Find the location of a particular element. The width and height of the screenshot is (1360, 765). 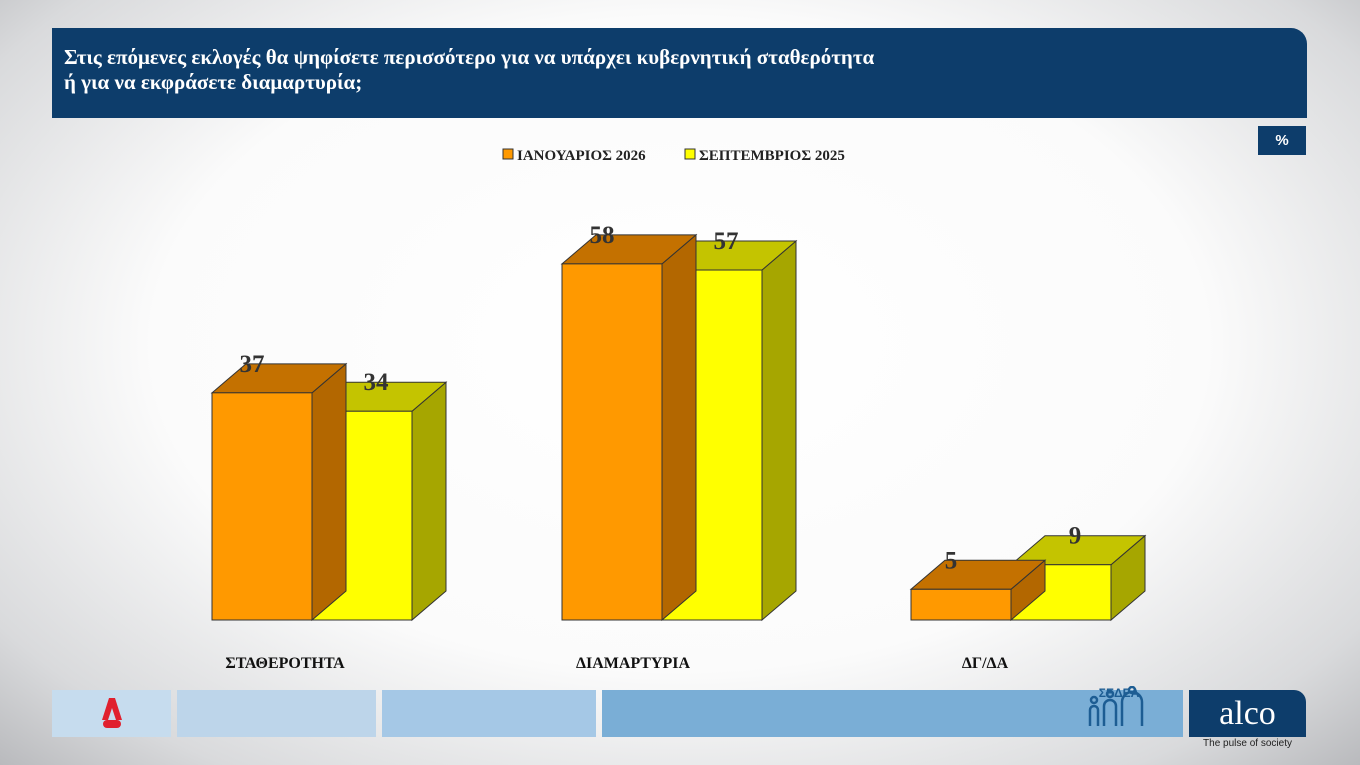

alpha-news-logo is located at coordinates (112, 713).